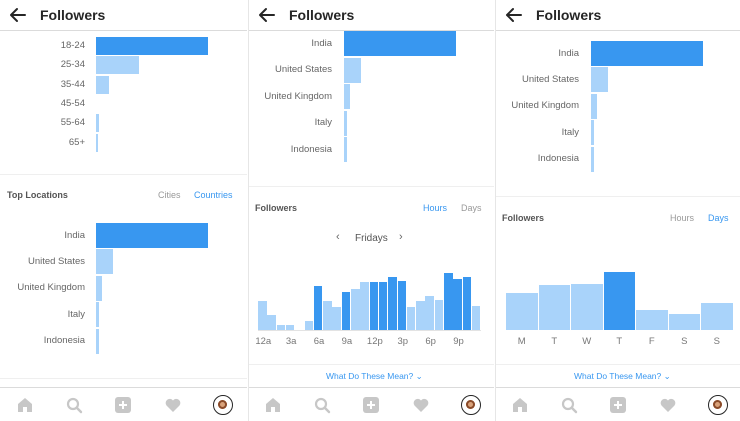 The width and height of the screenshot is (740, 421). Describe the element at coordinates (76, 142) in the screenshot. I see `bar-label: 65+` at that location.